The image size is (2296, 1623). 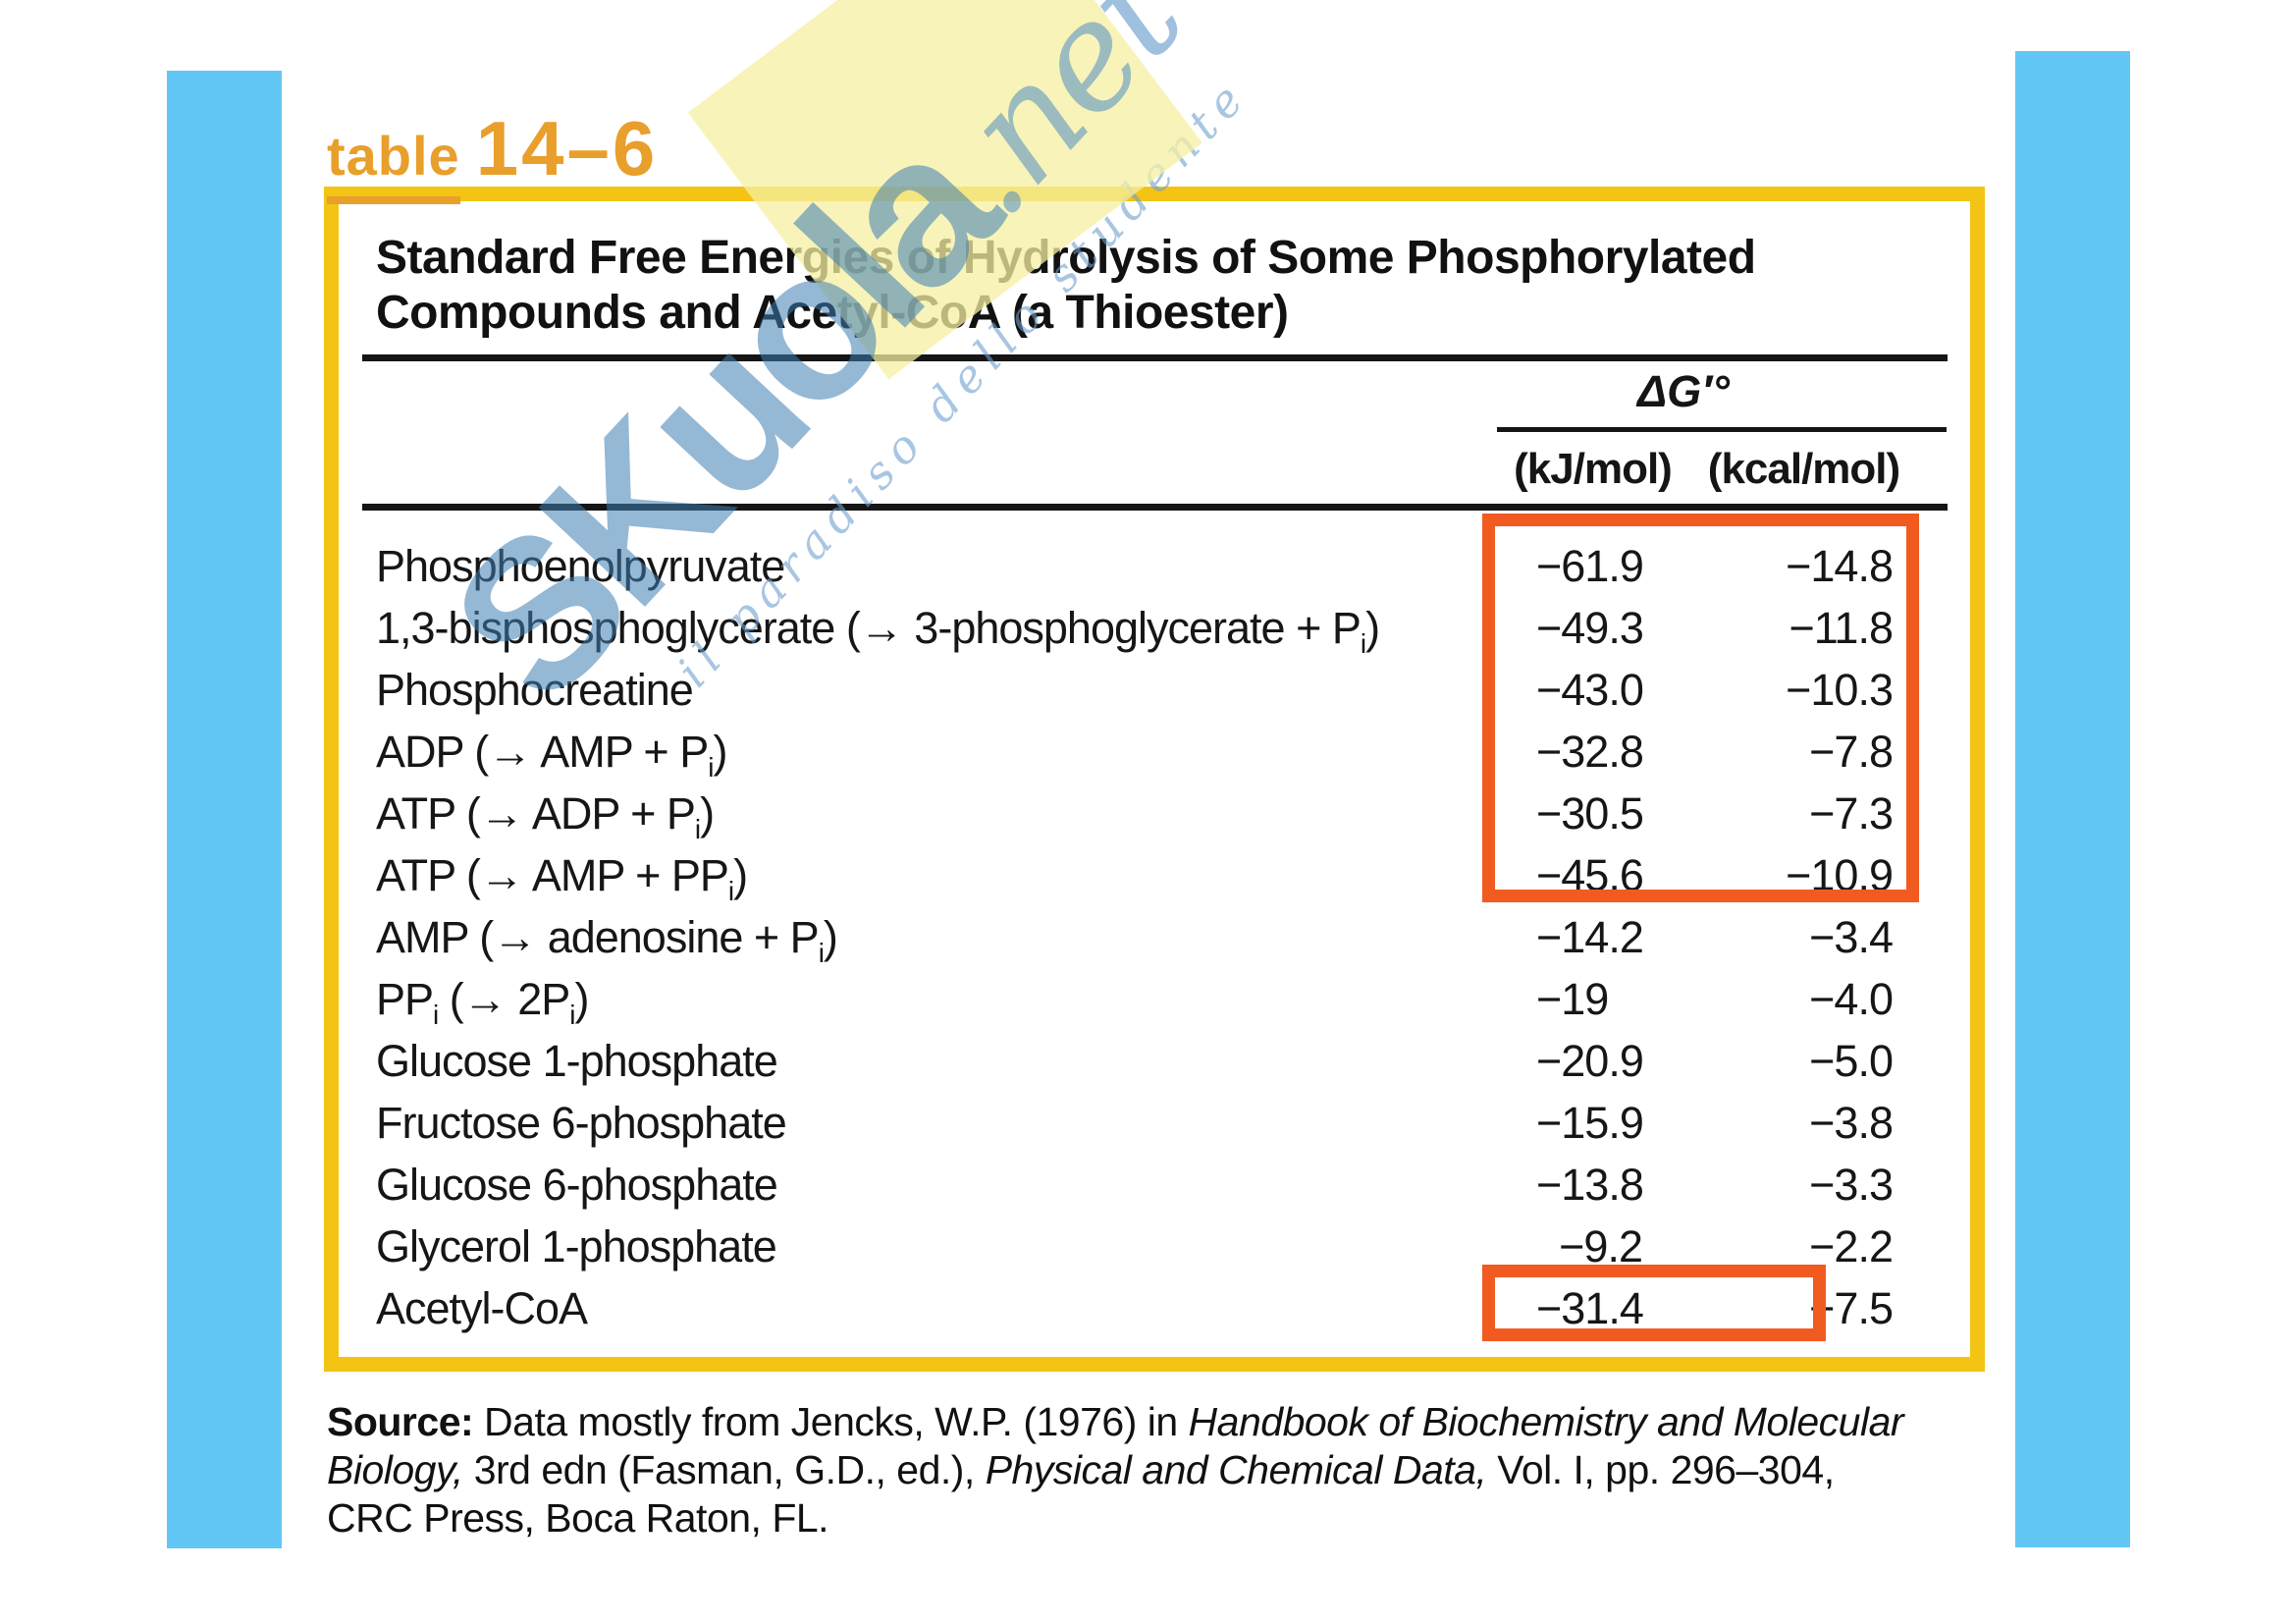 I want to click on col-header-kcal: (kcal/mol), so click(x=1804, y=469).